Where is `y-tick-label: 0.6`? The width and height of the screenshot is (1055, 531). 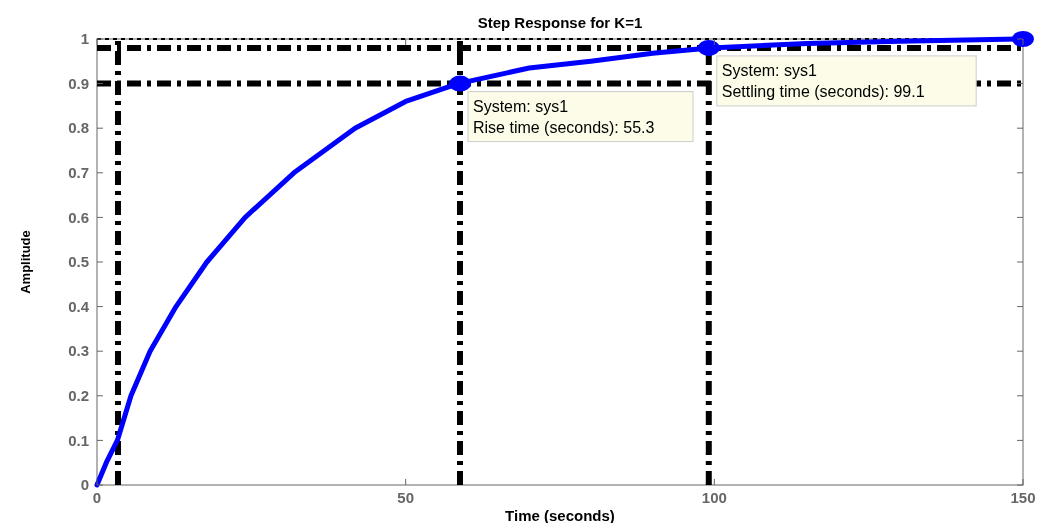
y-tick-label: 0.6 is located at coordinates (78, 217).